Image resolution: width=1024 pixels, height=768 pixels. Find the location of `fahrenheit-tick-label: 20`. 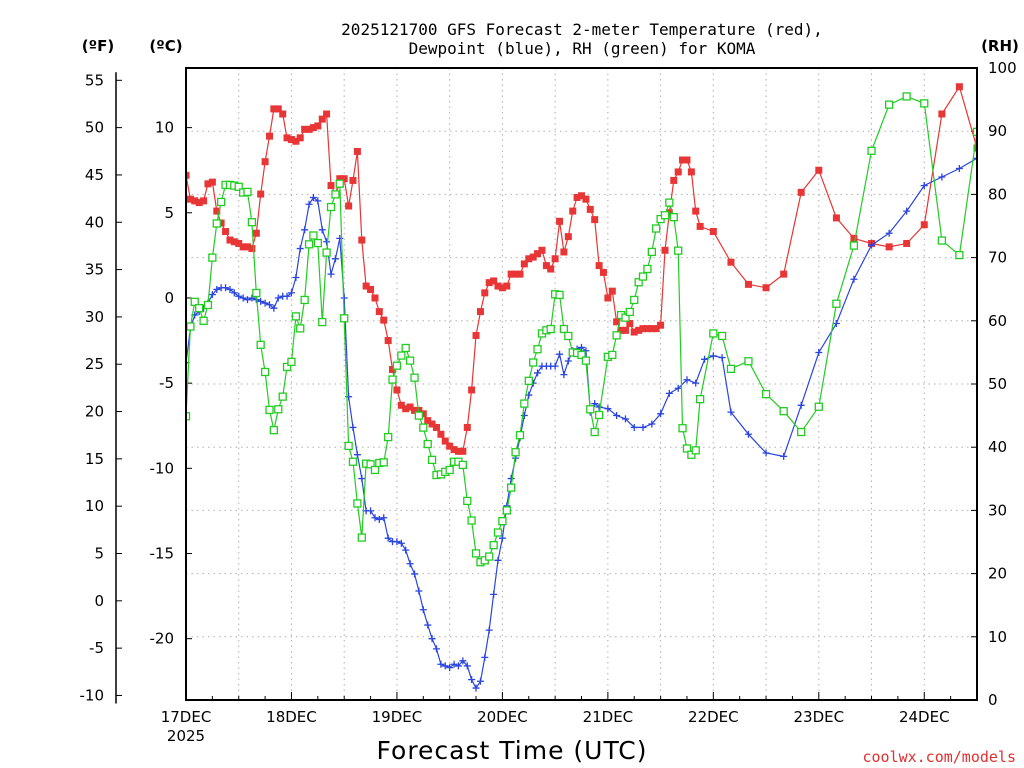

fahrenheit-tick-label: 20 is located at coordinates (94, 412).